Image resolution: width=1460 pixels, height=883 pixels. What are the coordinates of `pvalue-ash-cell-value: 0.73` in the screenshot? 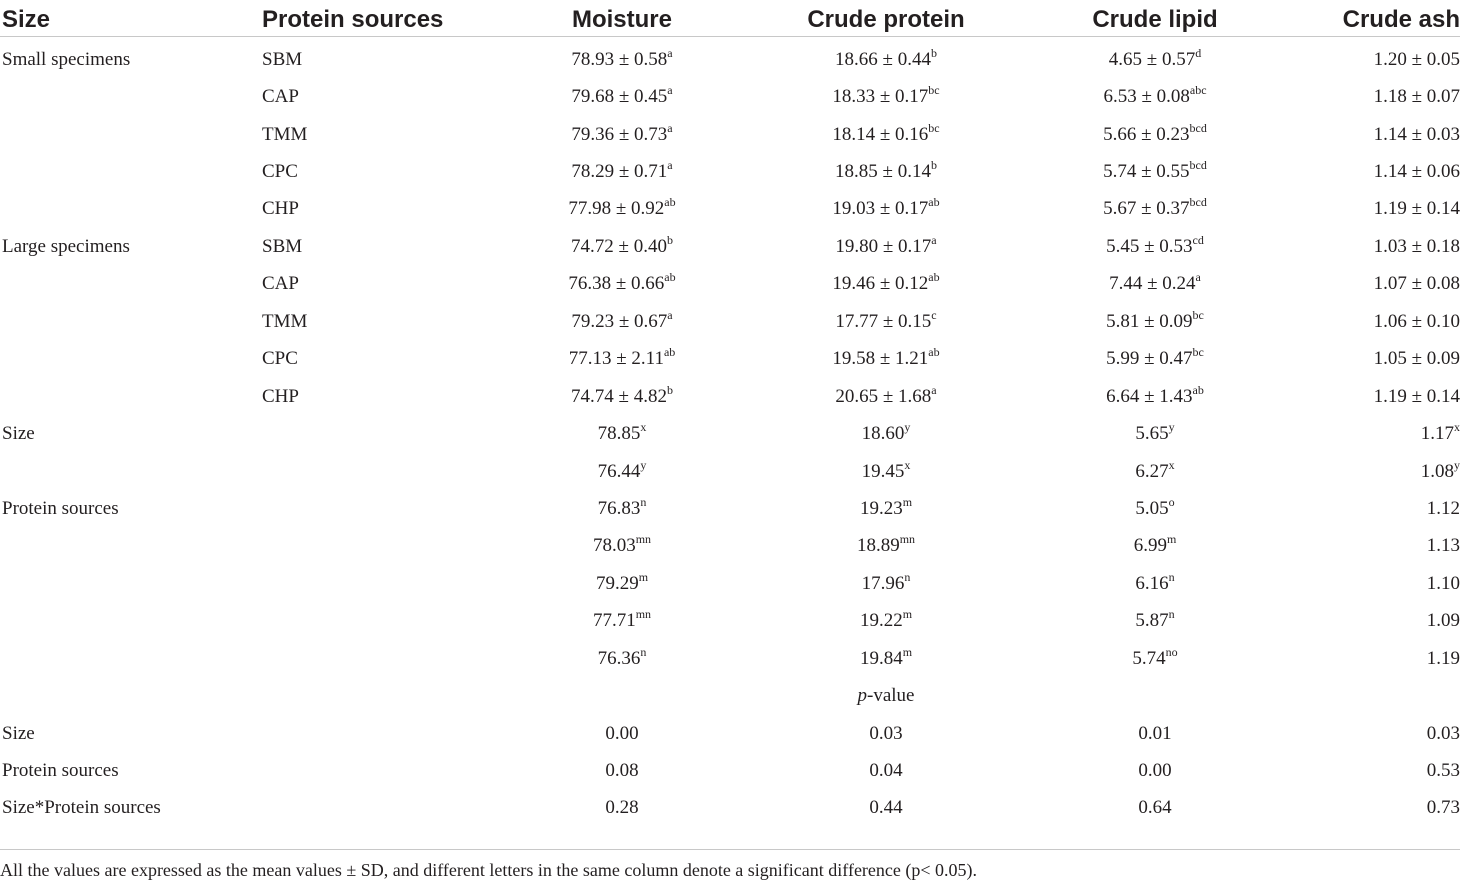 It's located at (1443, 808).